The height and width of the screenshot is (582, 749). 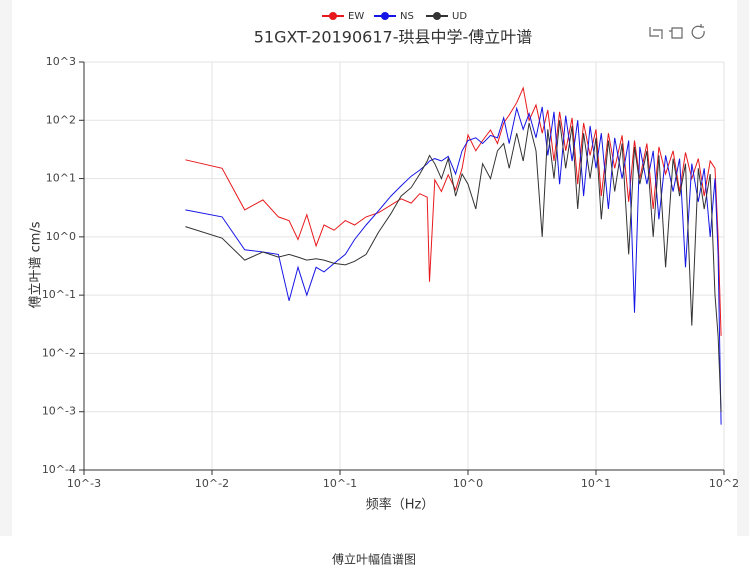 I want to click on x-tick-label: 10^-2, so click(x=212, y=483).